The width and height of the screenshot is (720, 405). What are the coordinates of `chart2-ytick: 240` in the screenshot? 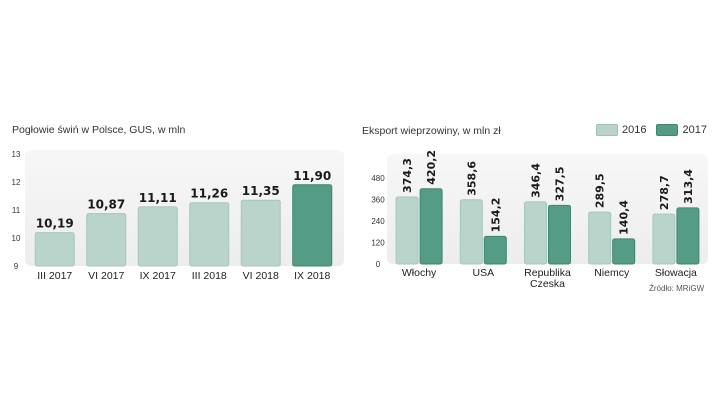 It's located at (378, 221).